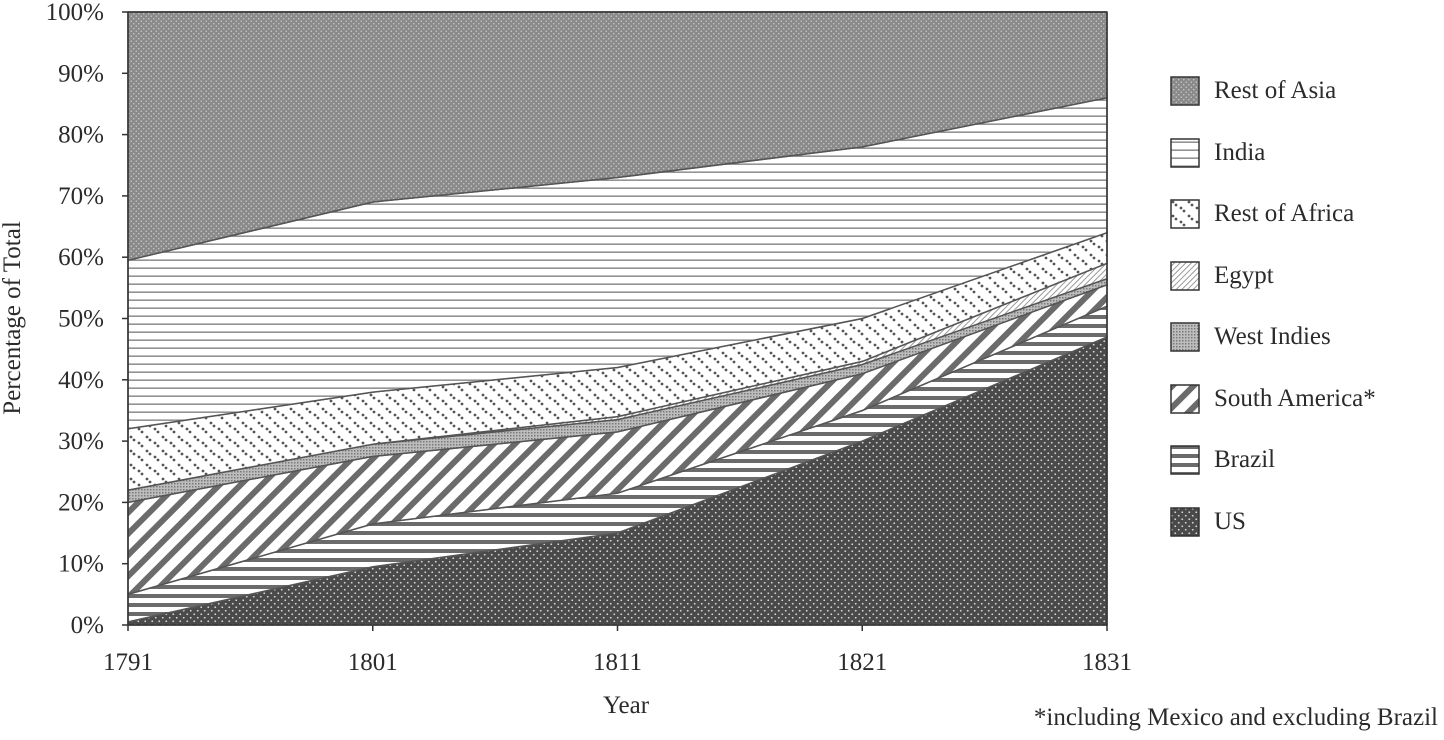 The width and height of the screenshot is (1444, 740). What do you see at coordinates (87, 625) in the screenshot?
I see `y-tick-label: 0%` at bounding box center [87, 625].